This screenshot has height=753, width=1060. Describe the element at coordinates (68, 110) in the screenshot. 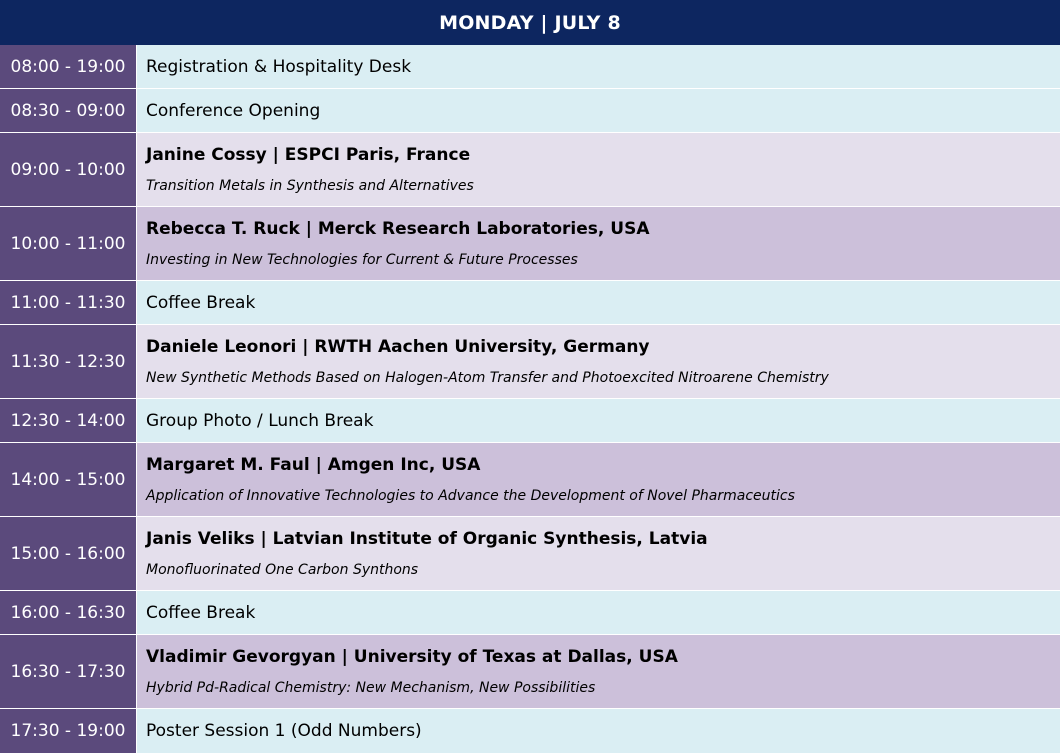

I see `time-slot: 08:30 - 09:00` at that location.